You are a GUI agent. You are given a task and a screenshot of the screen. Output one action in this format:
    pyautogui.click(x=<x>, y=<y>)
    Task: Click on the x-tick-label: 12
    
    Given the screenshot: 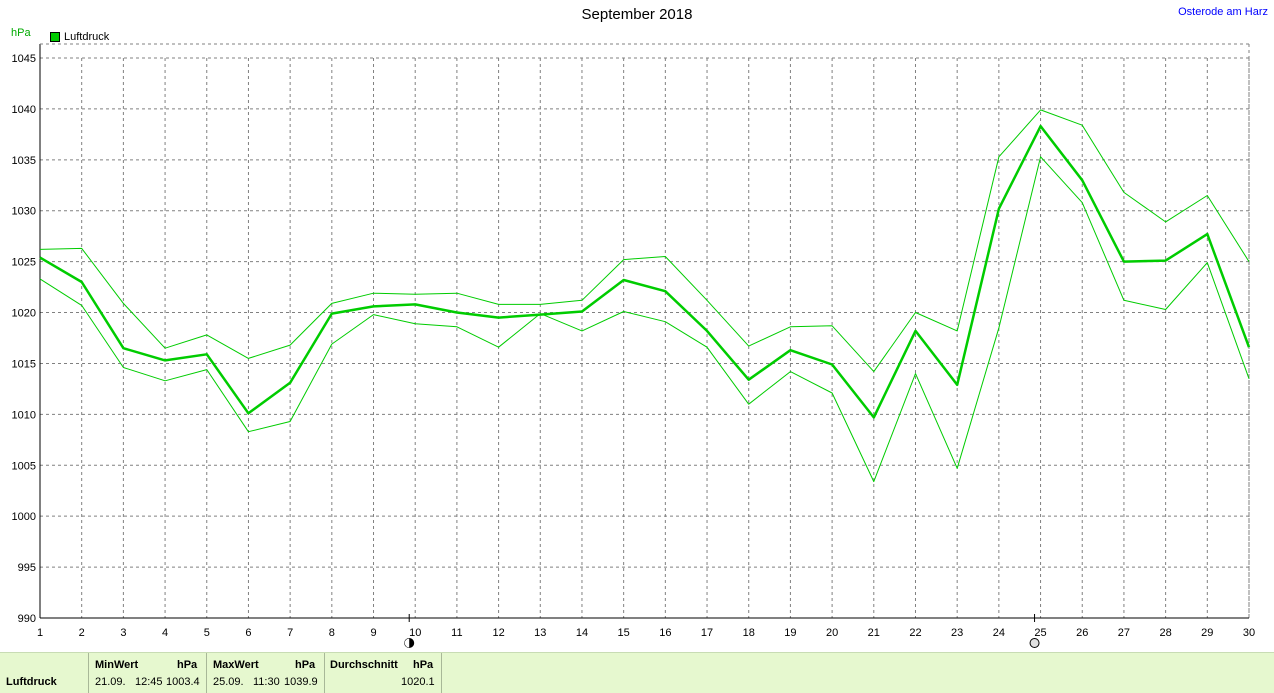 What is the action you would take?
    pyautogui.click(x=498, y=633)
    